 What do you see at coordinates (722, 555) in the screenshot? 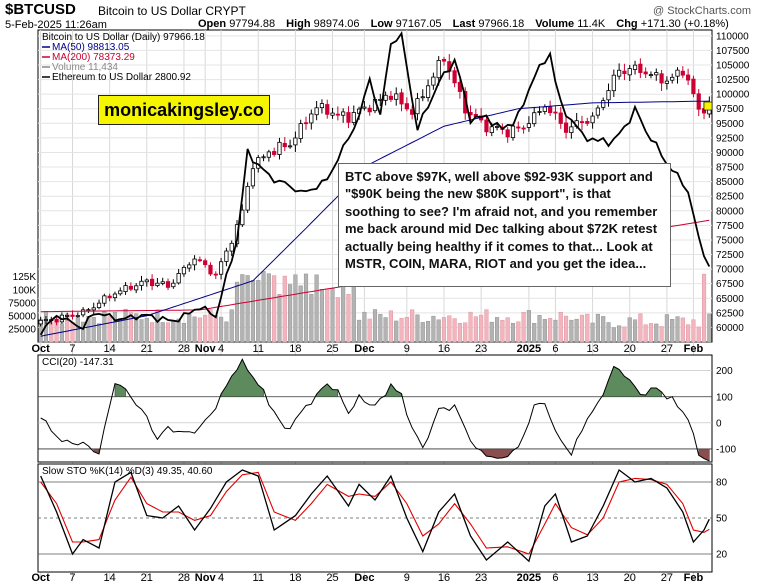
I see `stochastic-axis-tick: 20` at bounding box center [722, 555].